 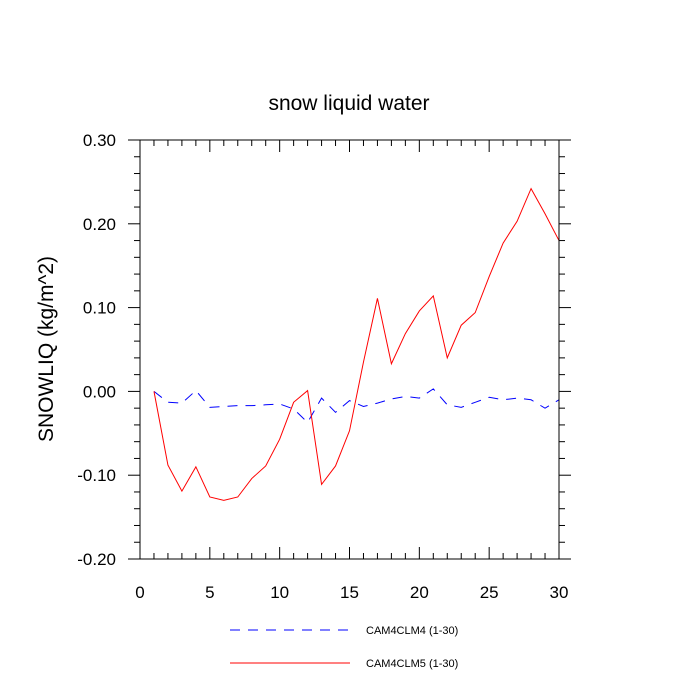 What do you see at coordinates (99, 308) in the screenshot?
I see `y-tick-label: 0.10` at bounding box center [99, 308].